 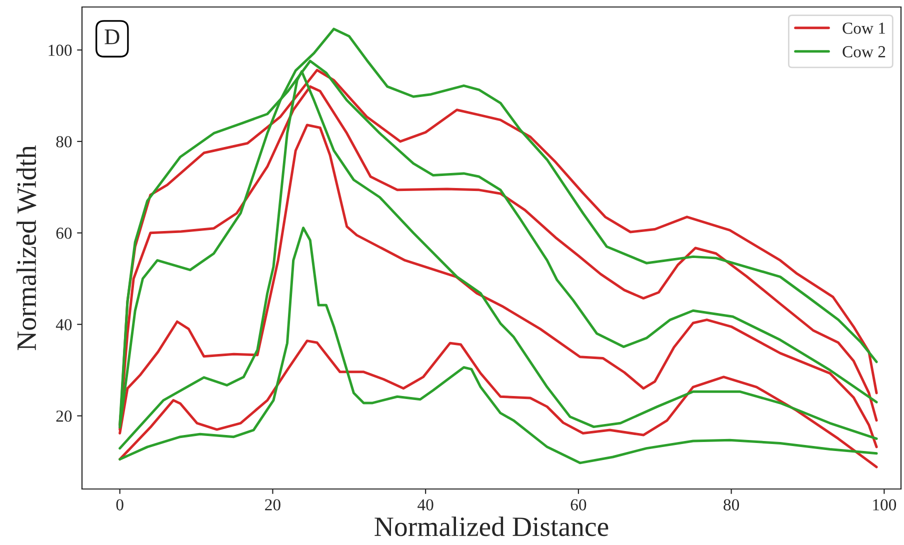 What do you see at coordinates (64, 416) in the screenshot?
I see `y-tick-label: 20` at bounding box center [64, 416].